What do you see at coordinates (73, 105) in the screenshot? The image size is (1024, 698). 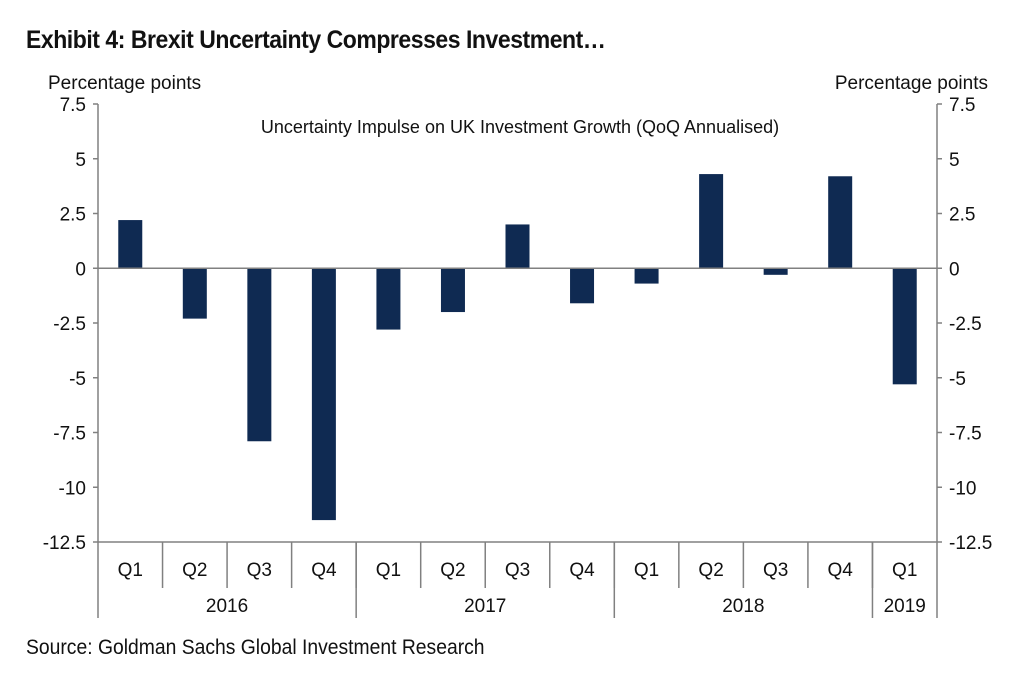 I see `left-y-tick-label: 7.5` at bounding box center [73, 105].